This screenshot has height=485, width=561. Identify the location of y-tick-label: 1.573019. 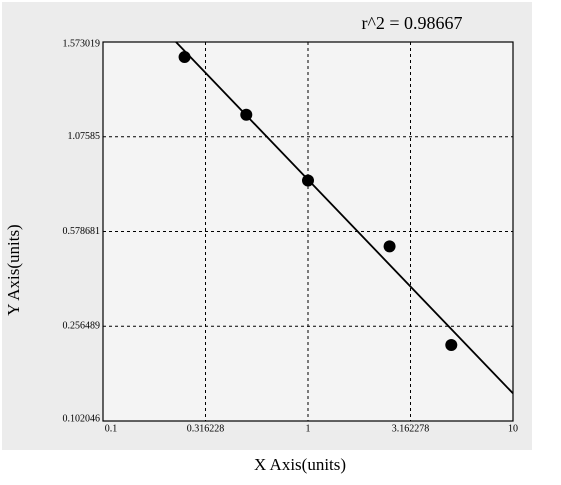
(82, 43).